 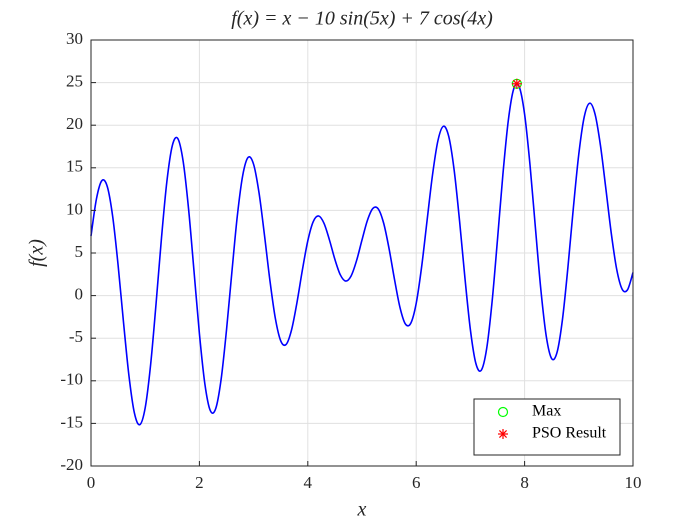 What do you see at coordinates (74, 208) in the screenshot?
I see `y-tick-label: 10` at bounding box center [74, 208].